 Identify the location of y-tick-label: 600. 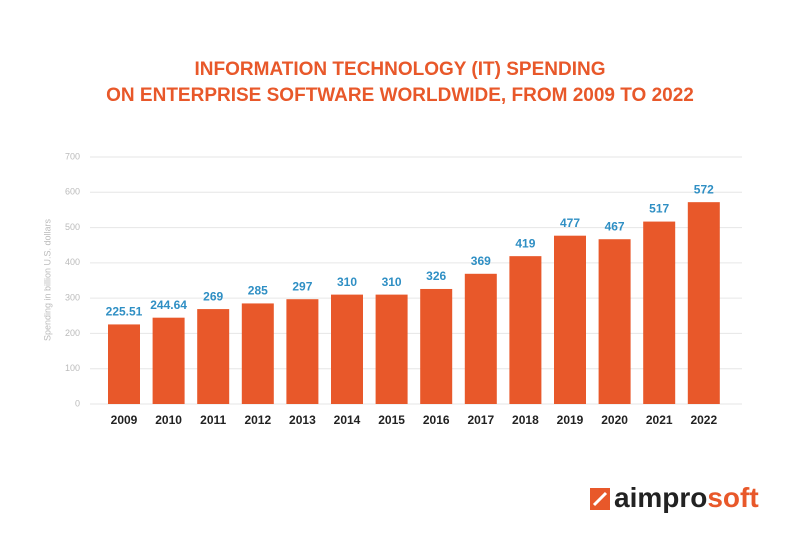
(72, 192).